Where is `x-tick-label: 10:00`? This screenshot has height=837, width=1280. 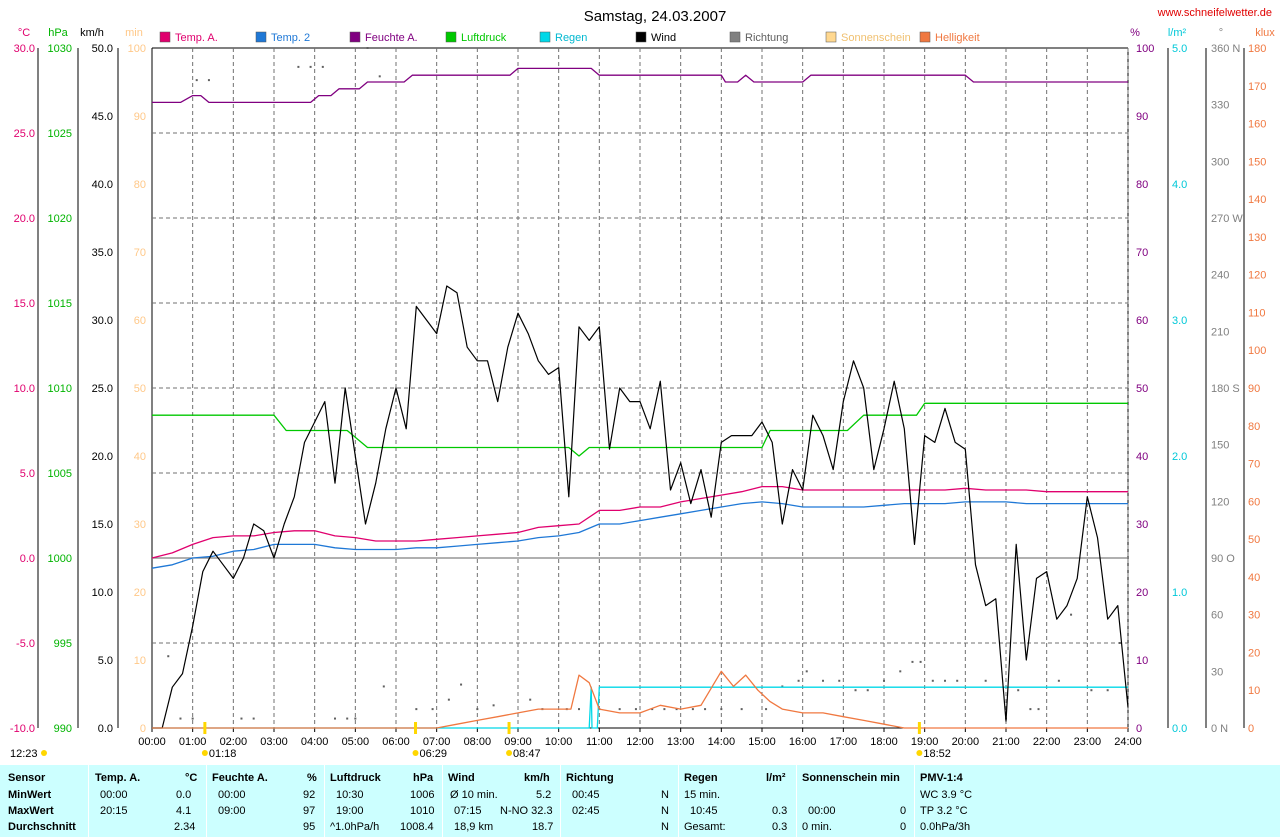 x-tick-label: 10:00 is located at coordinates (559, 742).